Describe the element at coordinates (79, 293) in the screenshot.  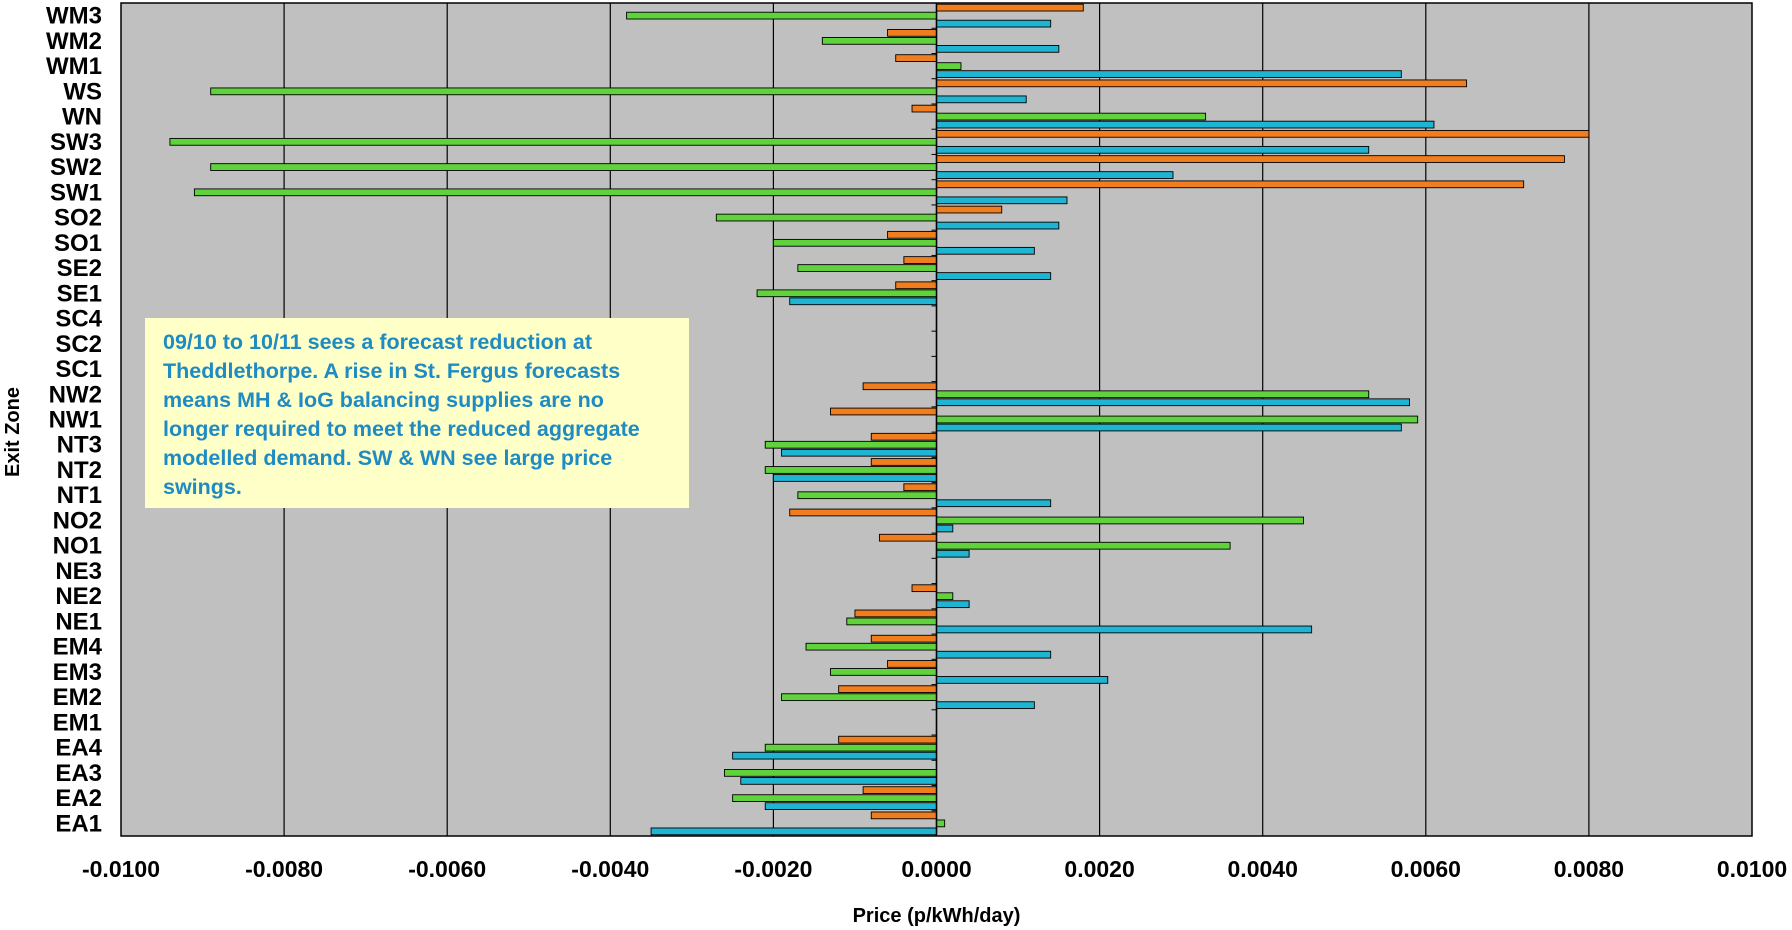
I see `category-label: SE1` at that location.